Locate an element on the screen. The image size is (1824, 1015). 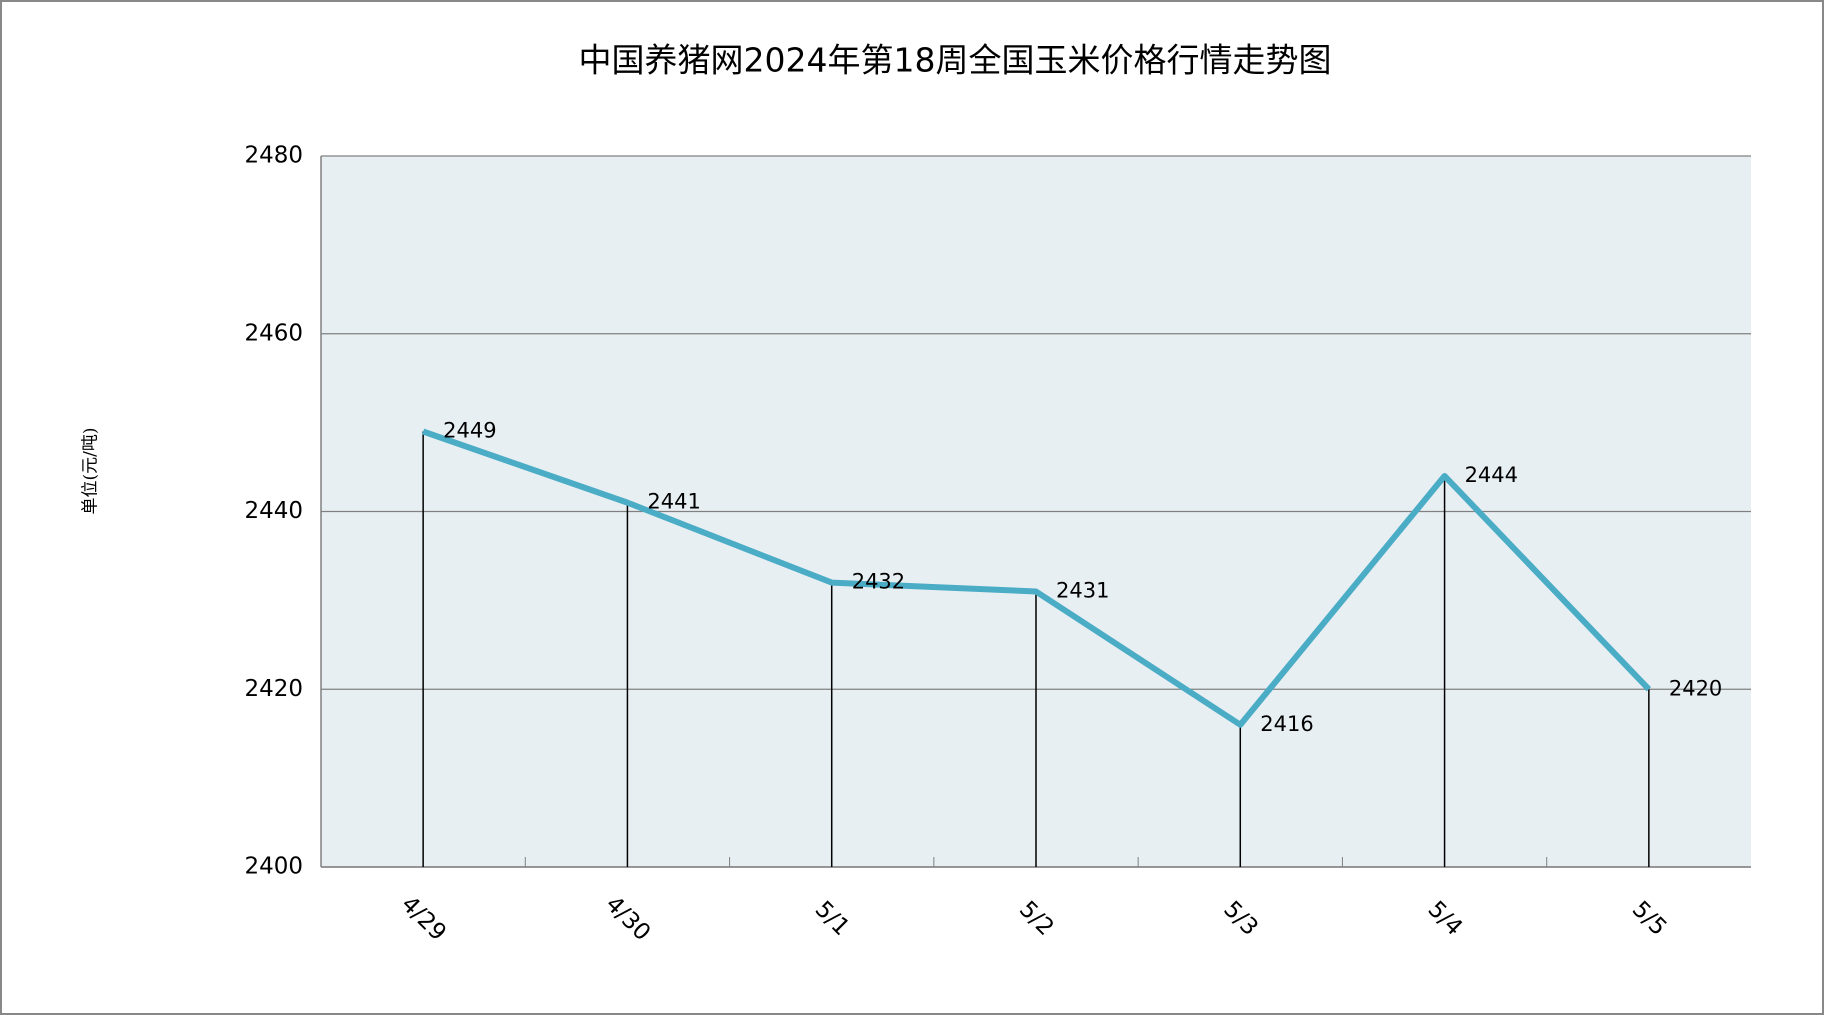
y-axis-label: 单位(元/吨) is located at coordinates (91, 471).